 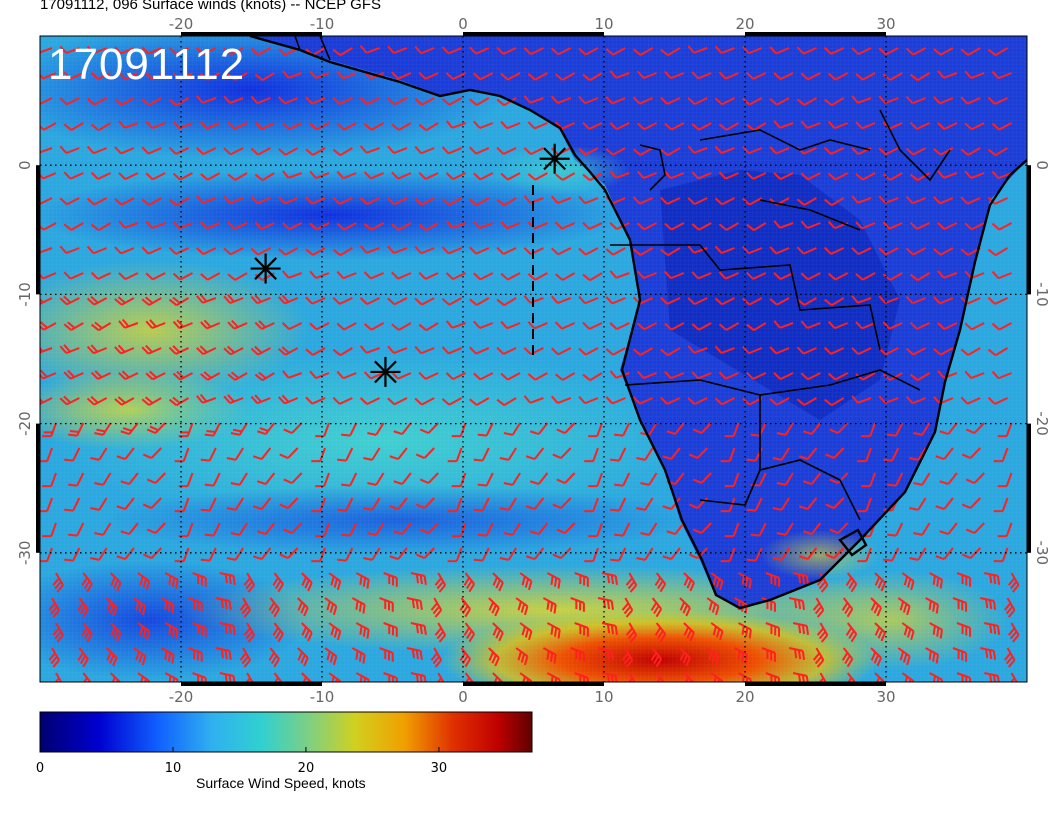 What do you see at coordinates (38, 488) in the screenshot?
I see `frame-bar-left` at bounding box center [38, 488].